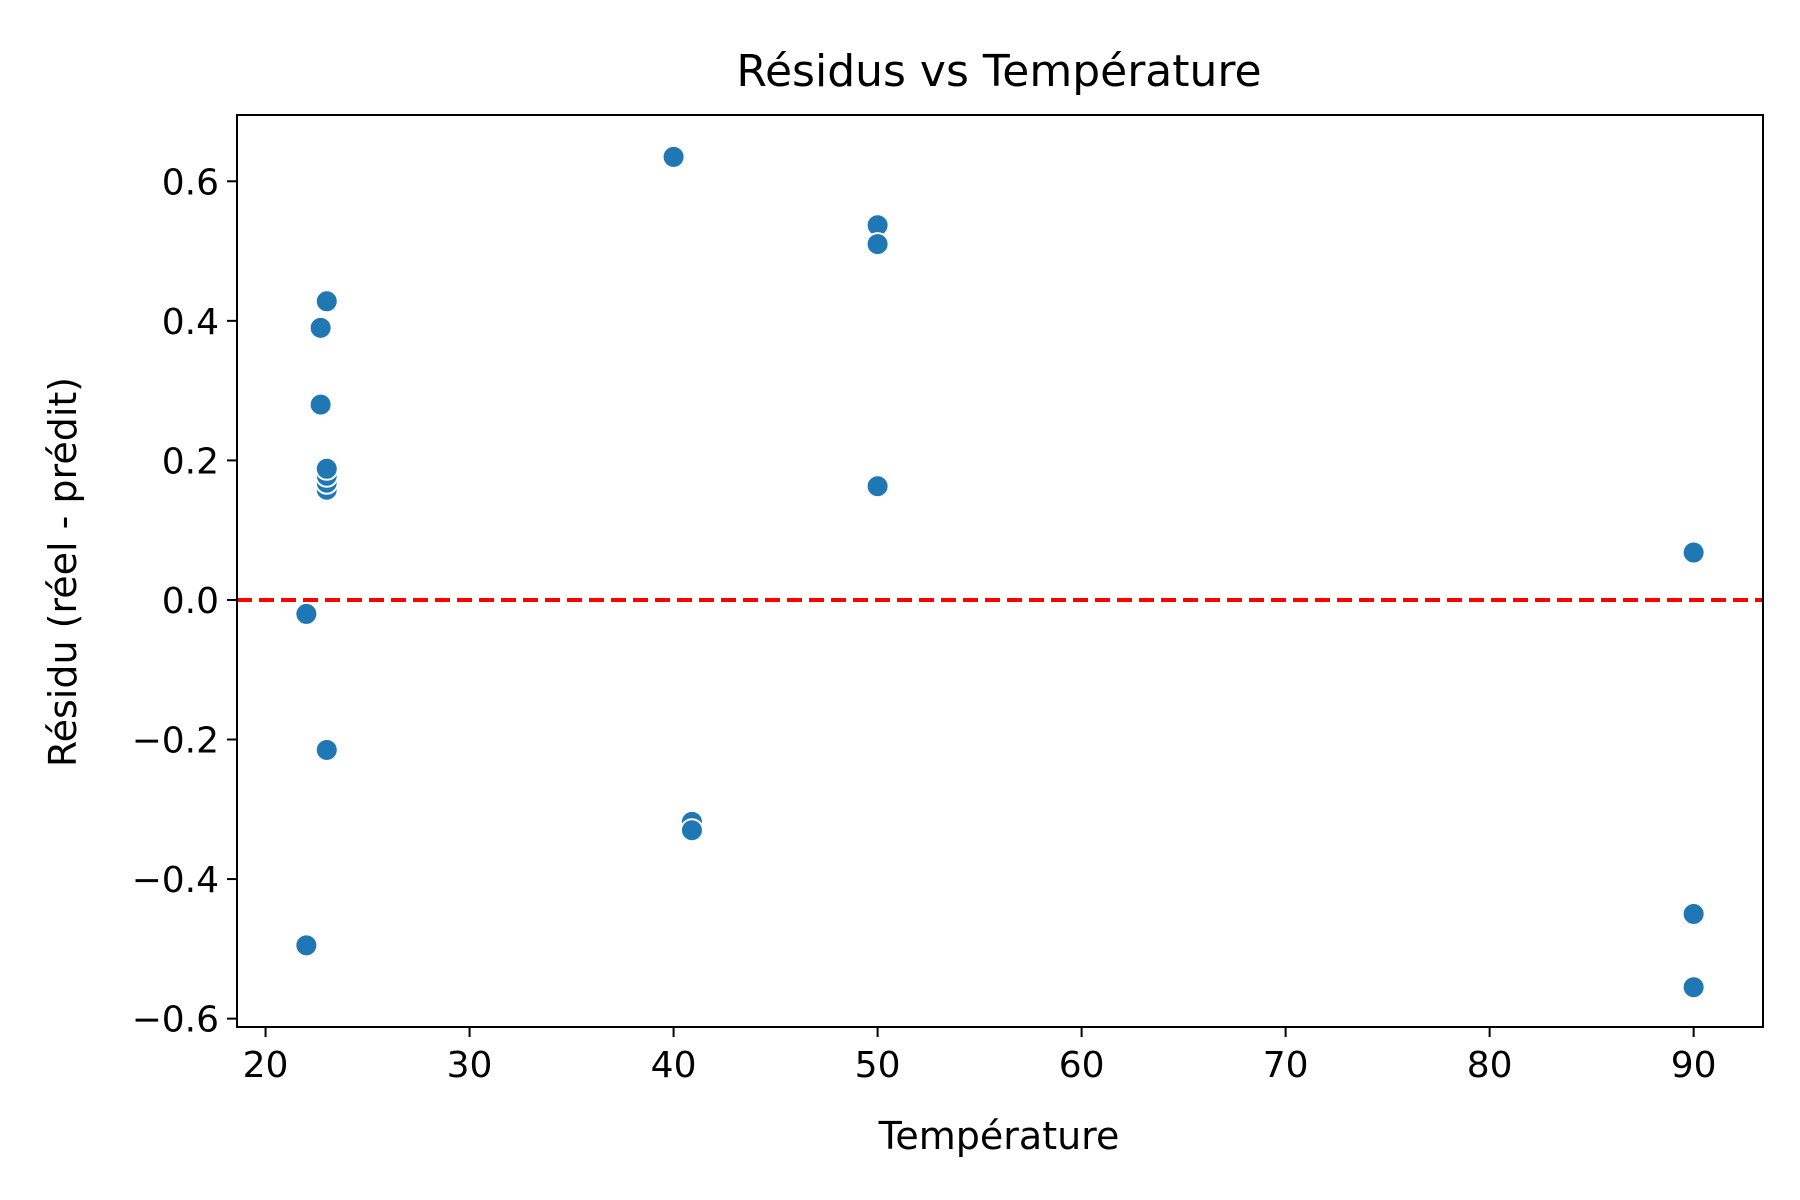 This screenshot has height=1200, width=1800. What do you see at coordinates (190, 601) in the screenshot?
I see `y-tick-label: 0.0` at bounding box center [190, 601].